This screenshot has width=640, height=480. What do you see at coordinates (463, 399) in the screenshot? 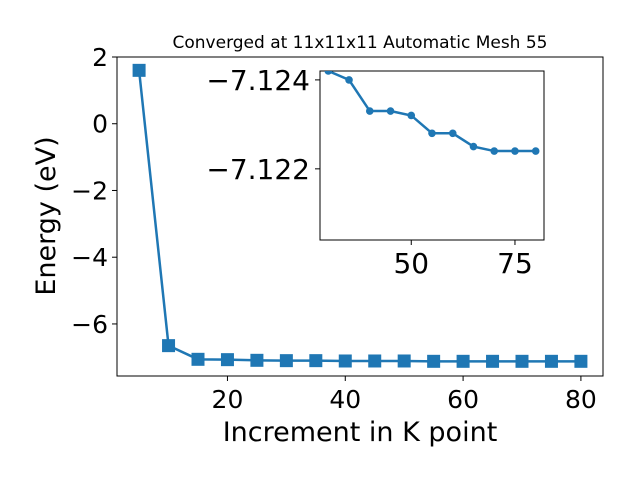
I see `x-tick-label: 60` at bounding box center [463, 399].